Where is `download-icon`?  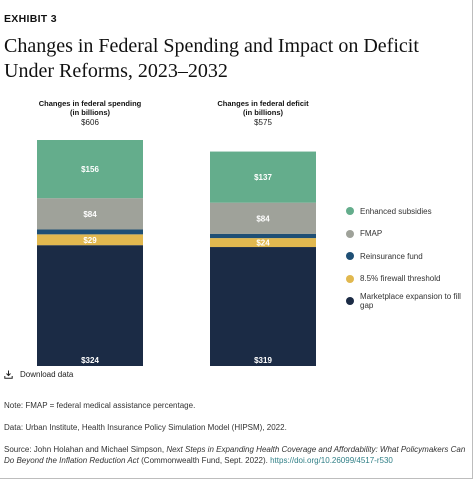
download-icon is located at coordinates (8, 374).